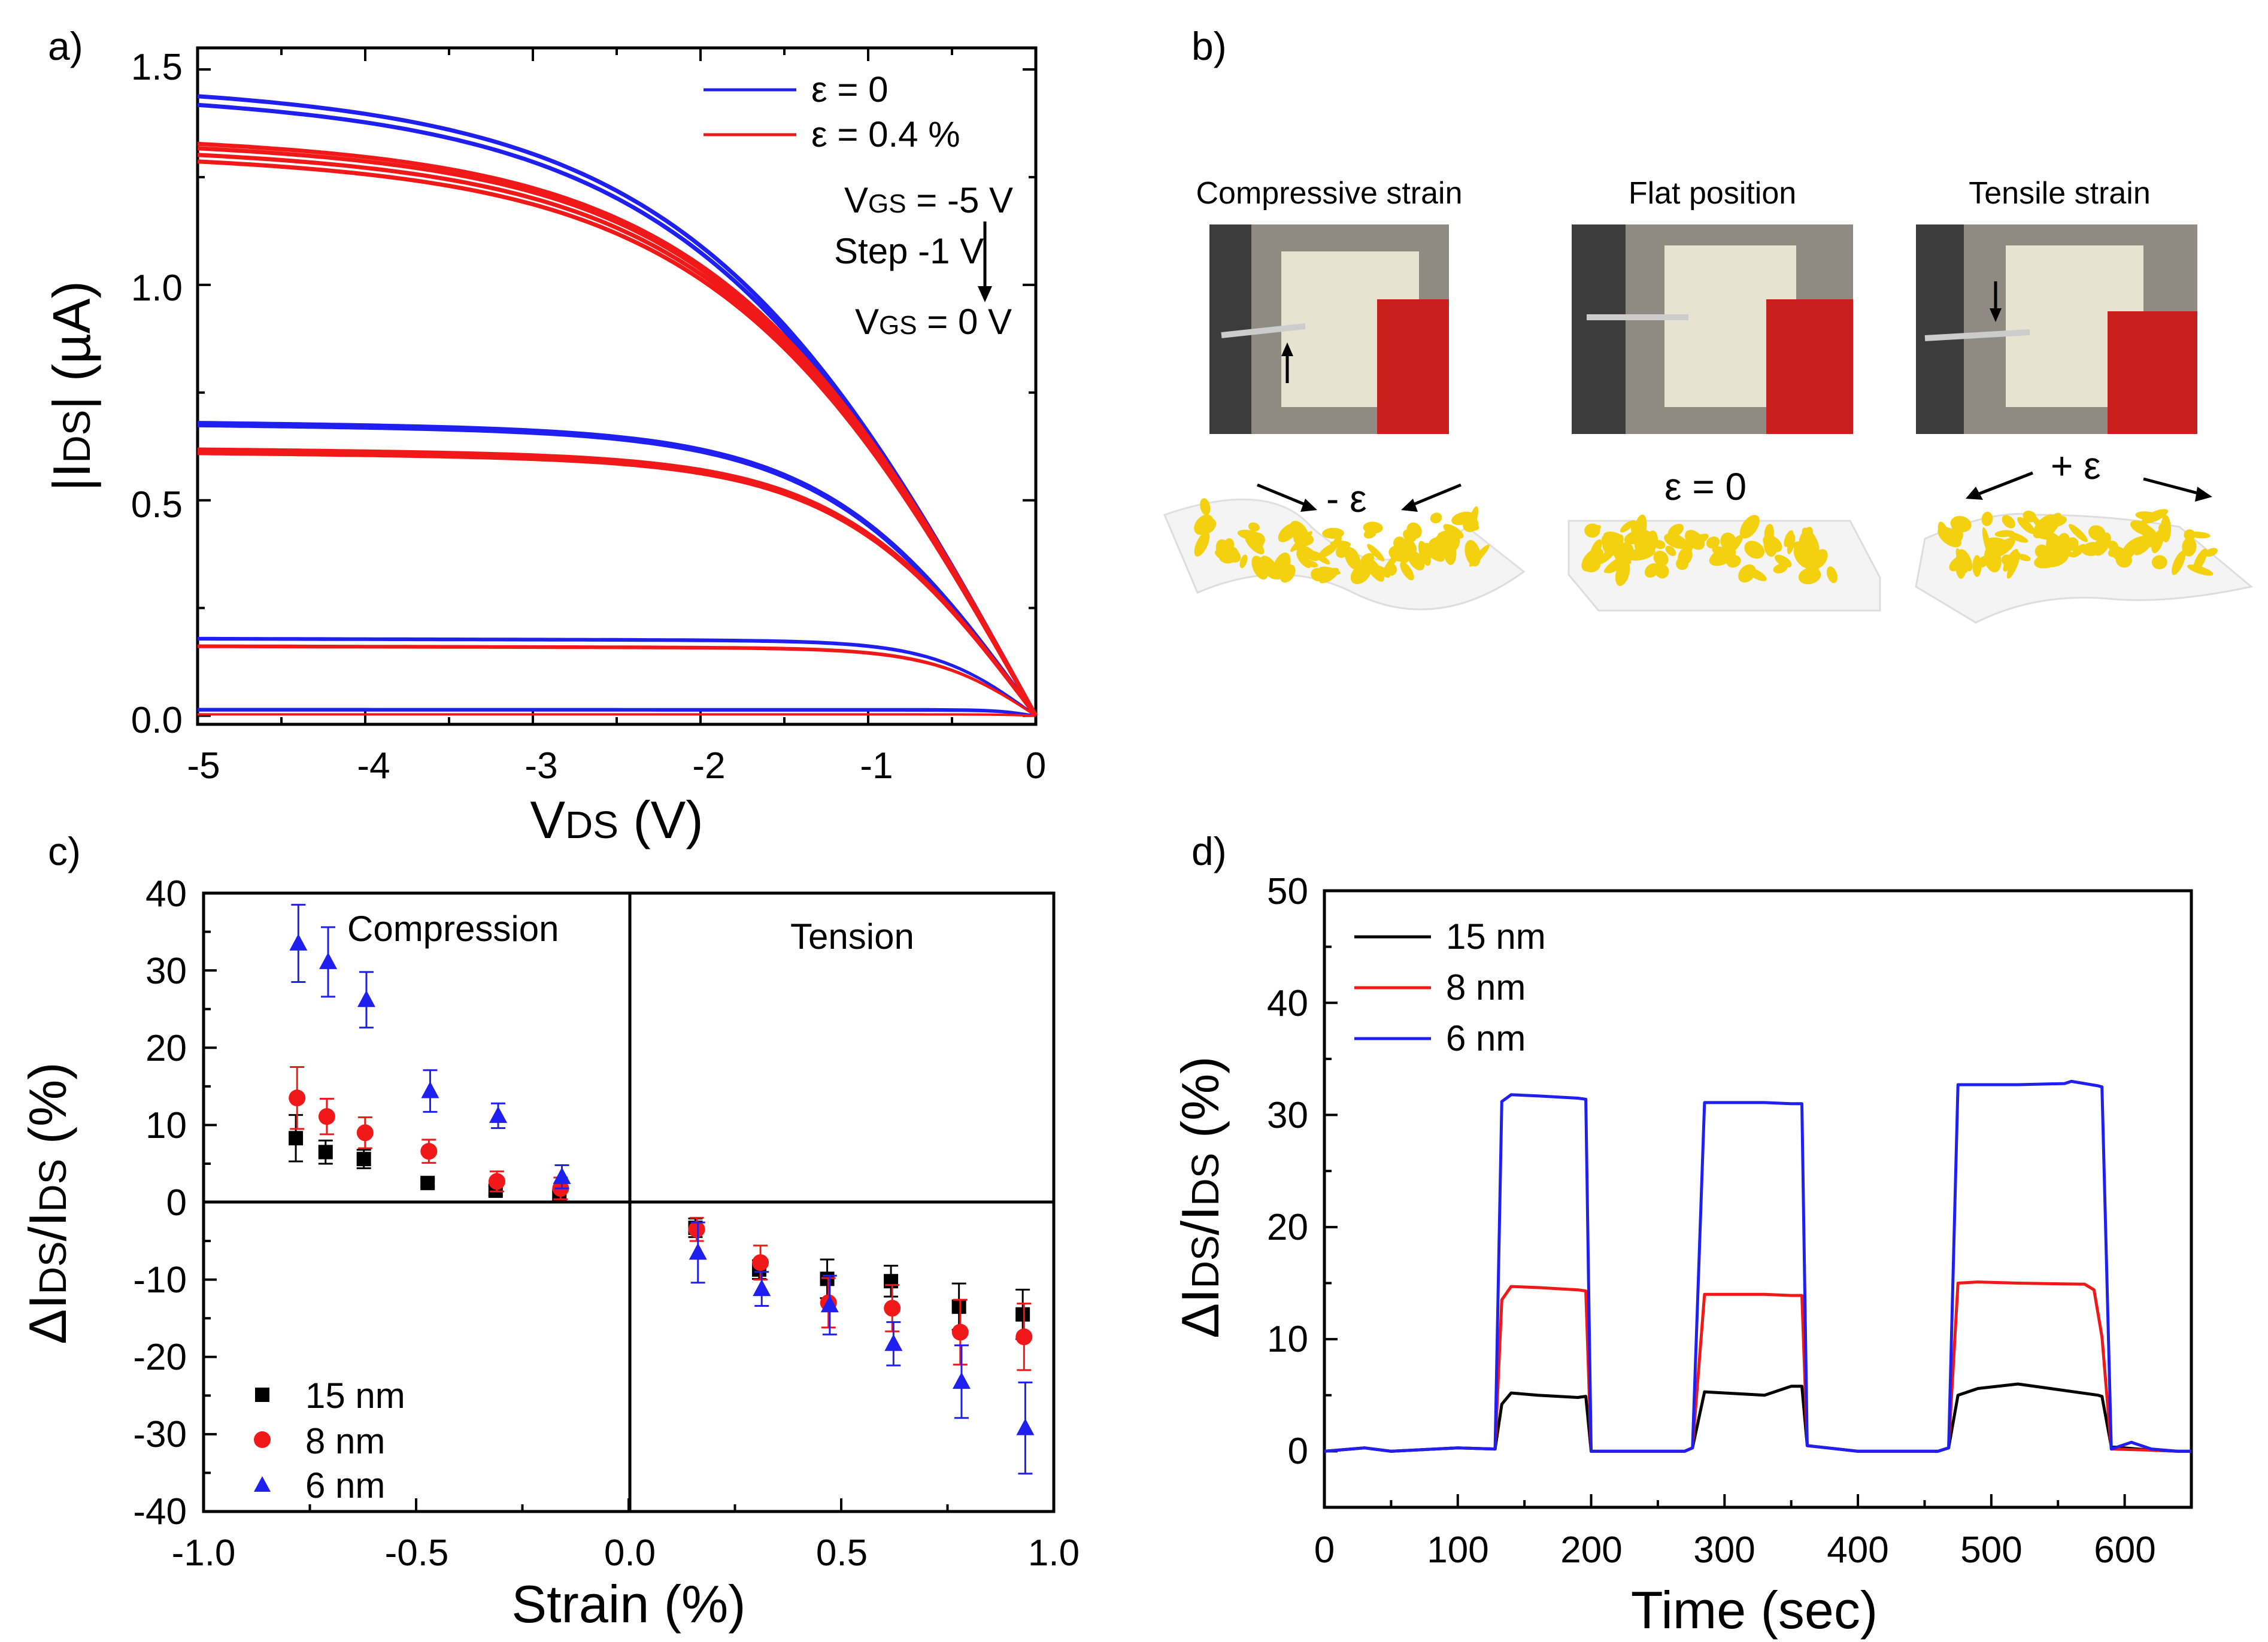 The height and width of the screenshot is (1642, 2268). I want to click on panel-c-y-axis-label: ΔIDS/IDS (%), so click(47, 1203).